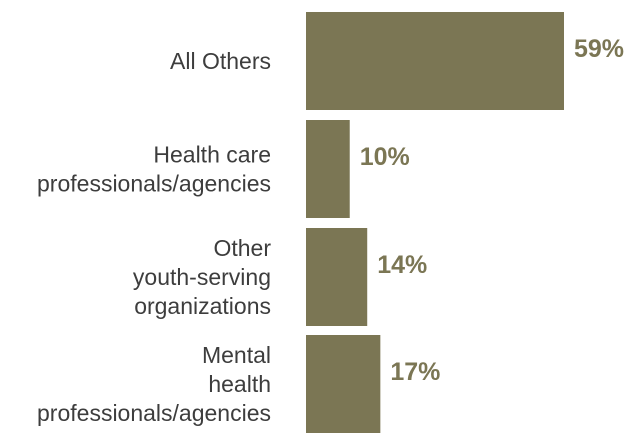 Image resolution: width=644 pixels, height=434 pixels. Describe the element at coordinates (202, 306) in the screenshot. I see `category-label-line: organizations` at that location.